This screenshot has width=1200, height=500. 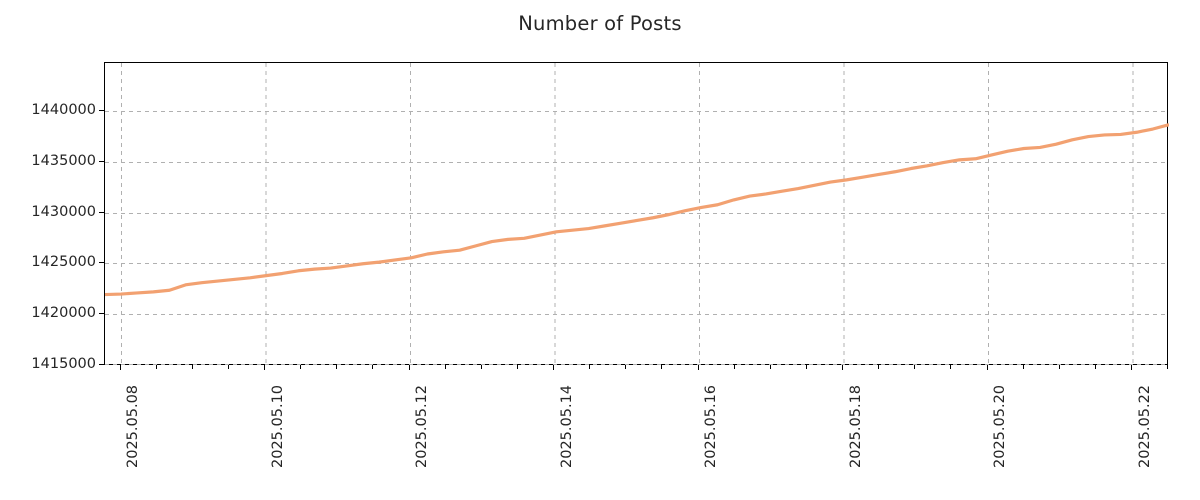 What do you see at coordinates (600, 23) in the screenshot?
I see `chart-title: Number of Posts` at bounding box center [600, 23].